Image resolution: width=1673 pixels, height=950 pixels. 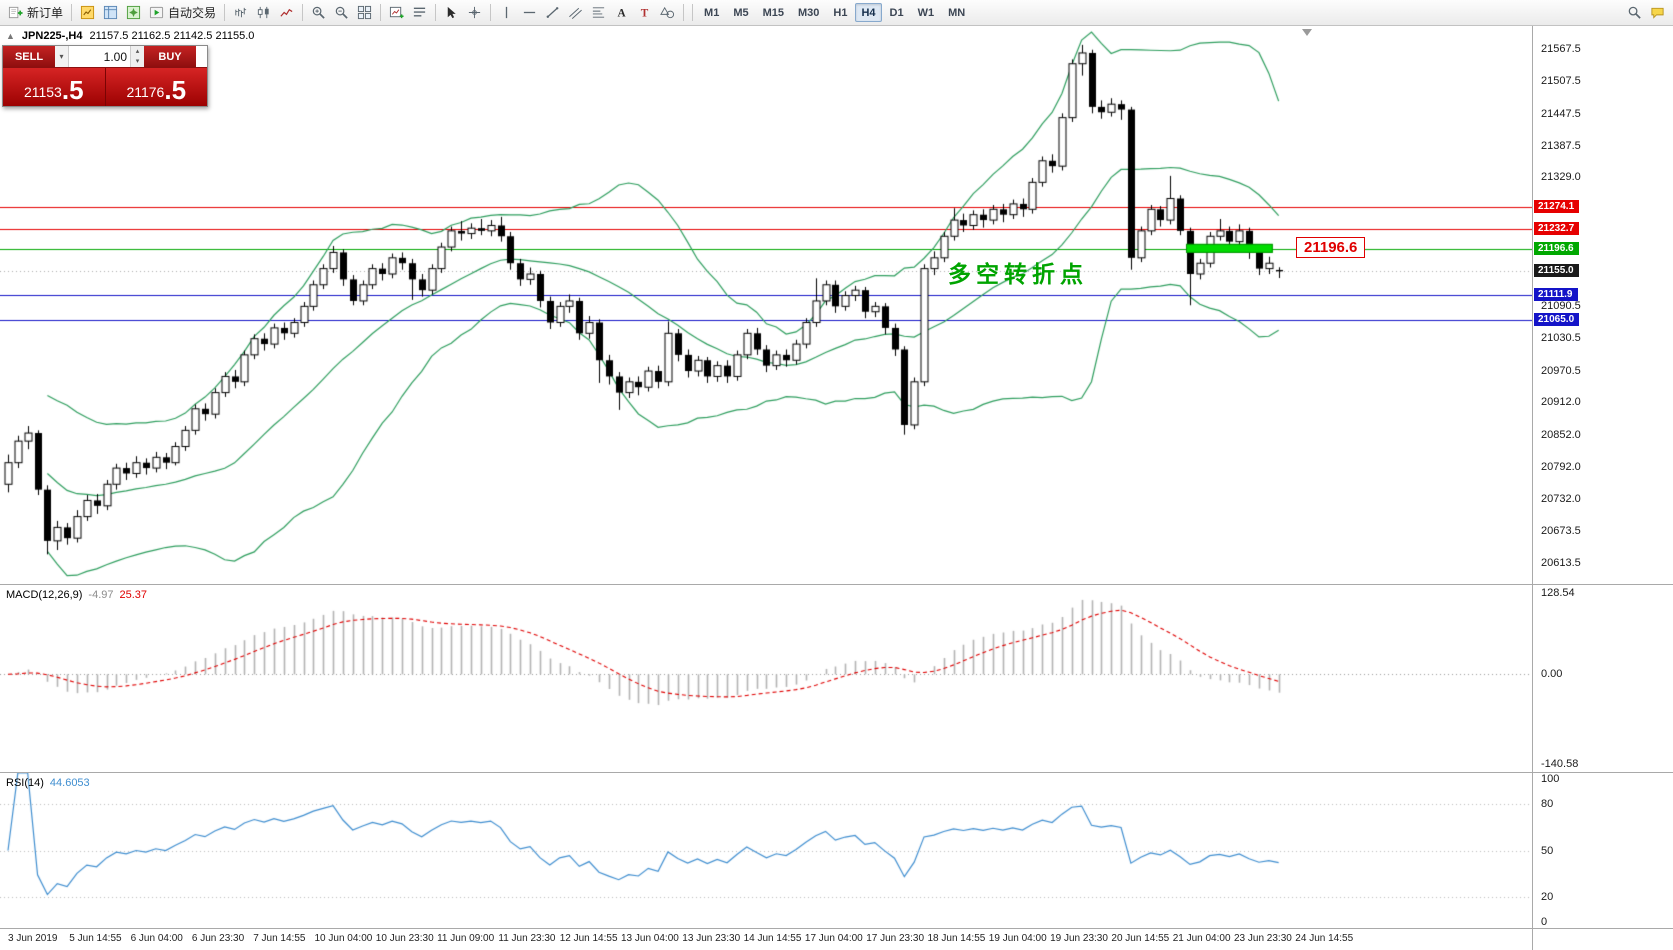 What do you see at coordinates (740, 12) in the screenshot?
I see `timeframe-m5-button: M5` at bounding box center [740, 12].